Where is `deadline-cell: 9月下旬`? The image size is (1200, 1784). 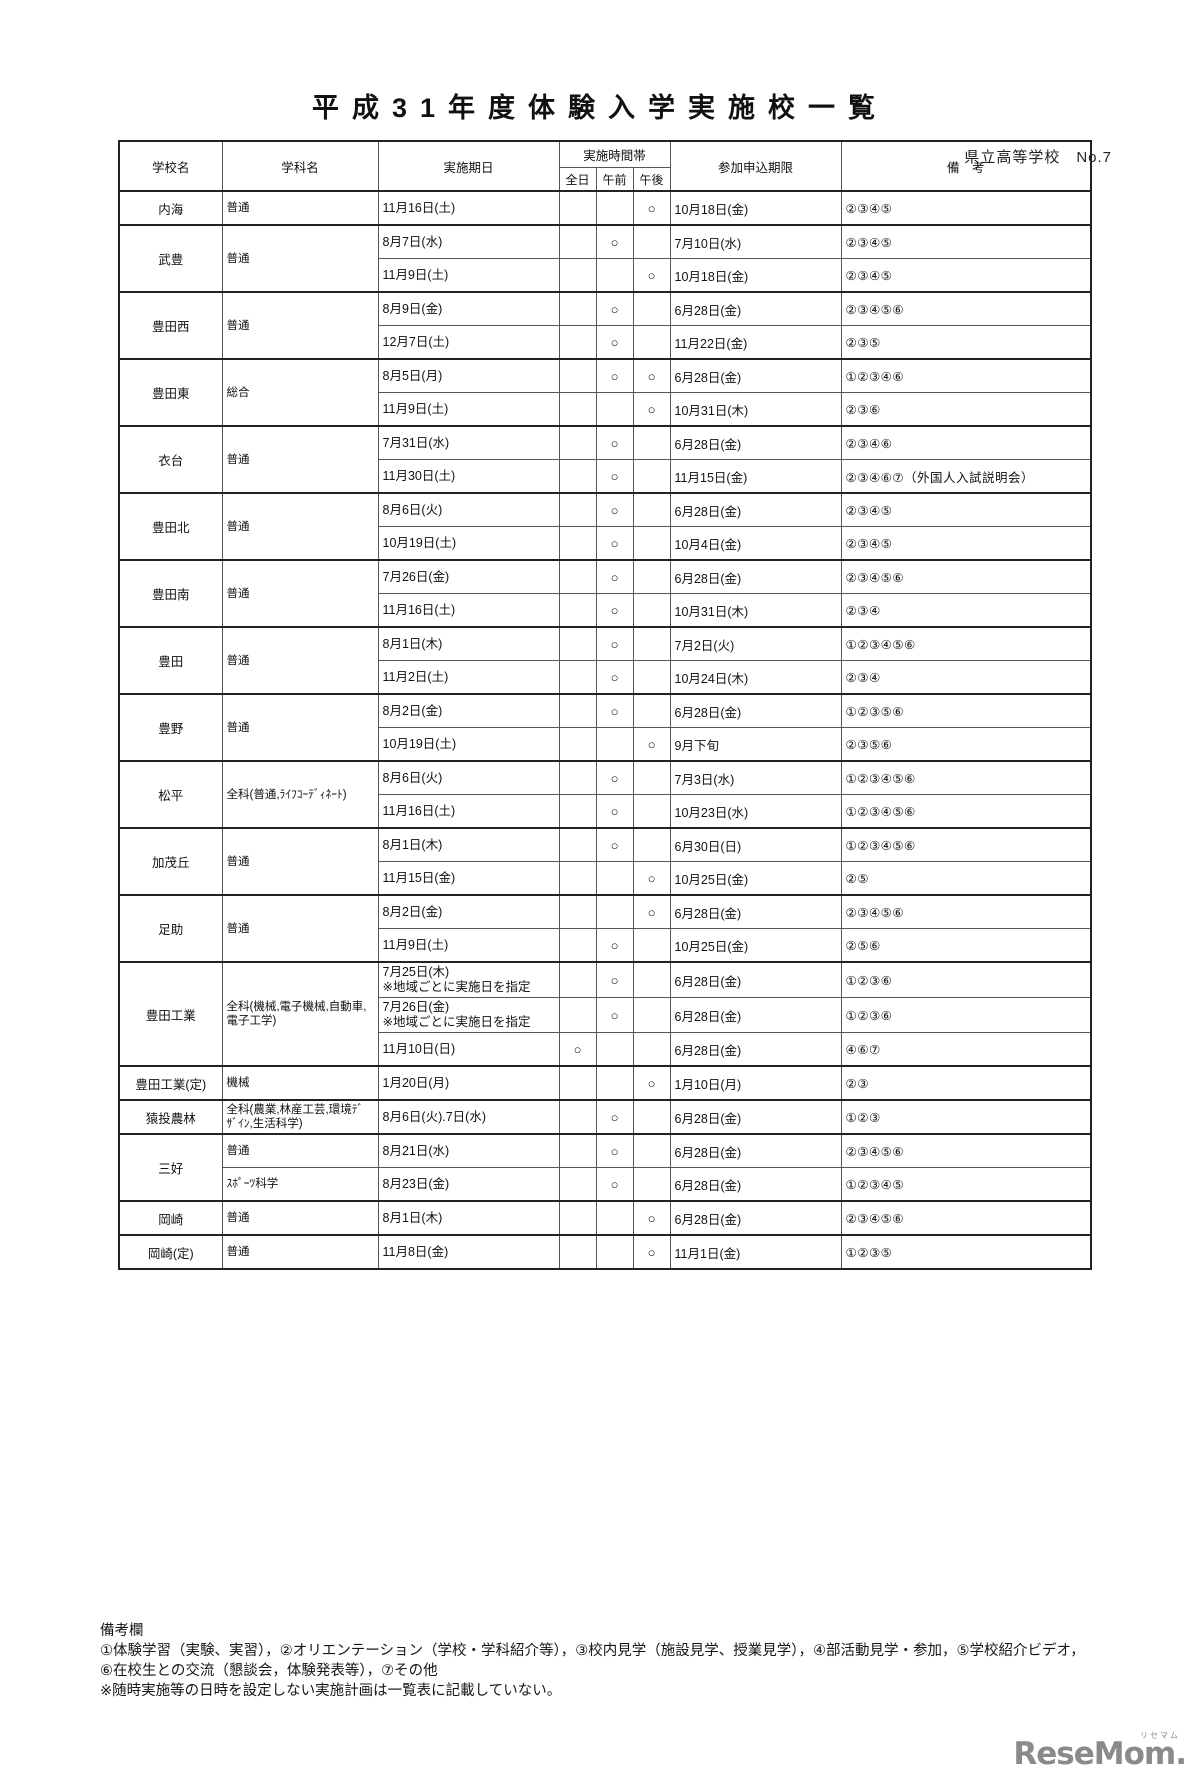
deadline-cell: 9月下旬 is located at coordinates (755, 744).